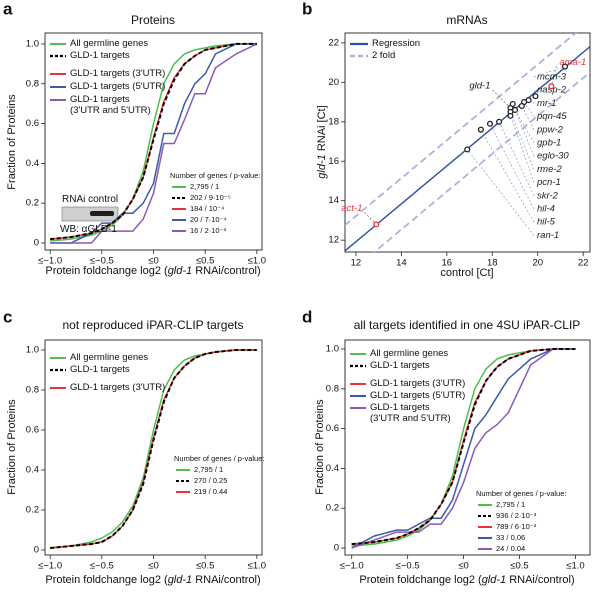  What do you see at coordinates (550, 169) in the screenshot?
I see `point-label: rme-2` at bounding box center [550, 169].